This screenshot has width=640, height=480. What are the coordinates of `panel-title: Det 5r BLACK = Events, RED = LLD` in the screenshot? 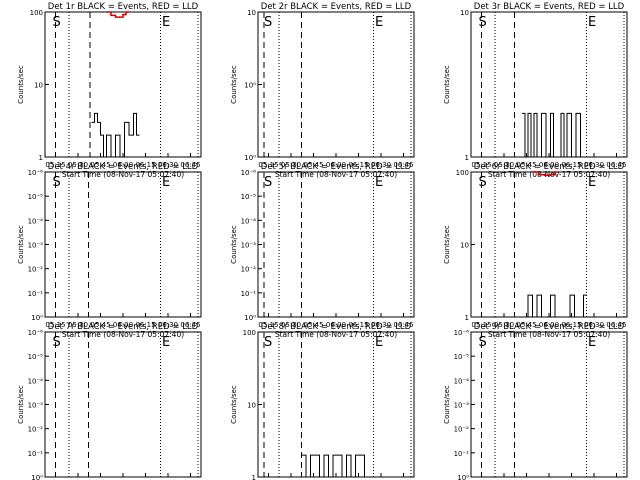 It's located at (336, 167).